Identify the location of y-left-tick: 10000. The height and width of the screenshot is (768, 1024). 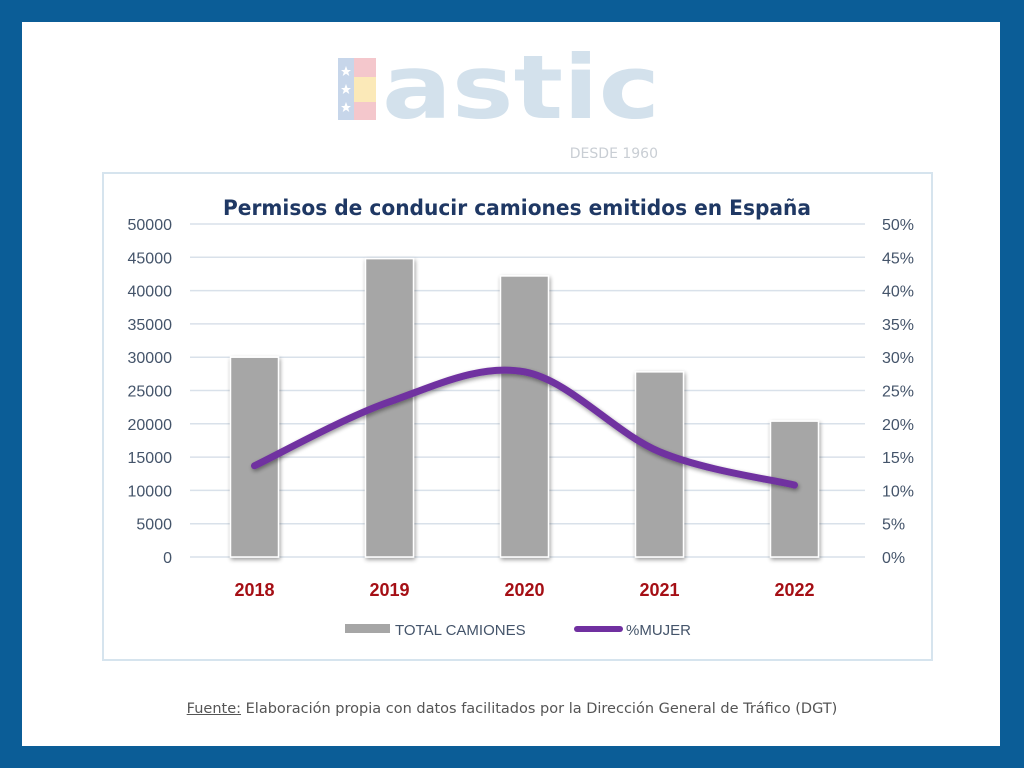
(150, 491).